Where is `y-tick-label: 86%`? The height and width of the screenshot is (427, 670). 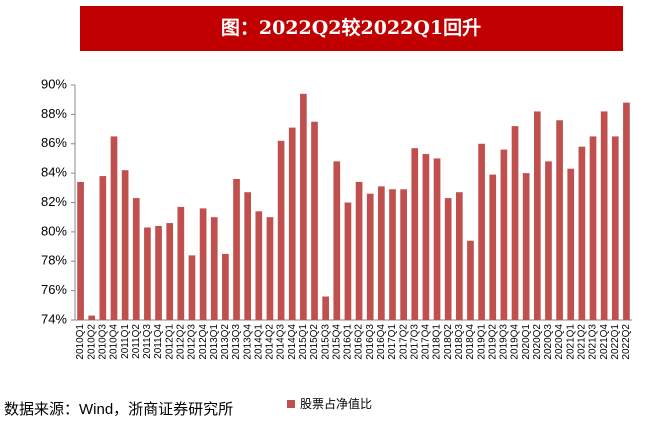
y-tick-label: 86% is located at coordinates (54, 142).